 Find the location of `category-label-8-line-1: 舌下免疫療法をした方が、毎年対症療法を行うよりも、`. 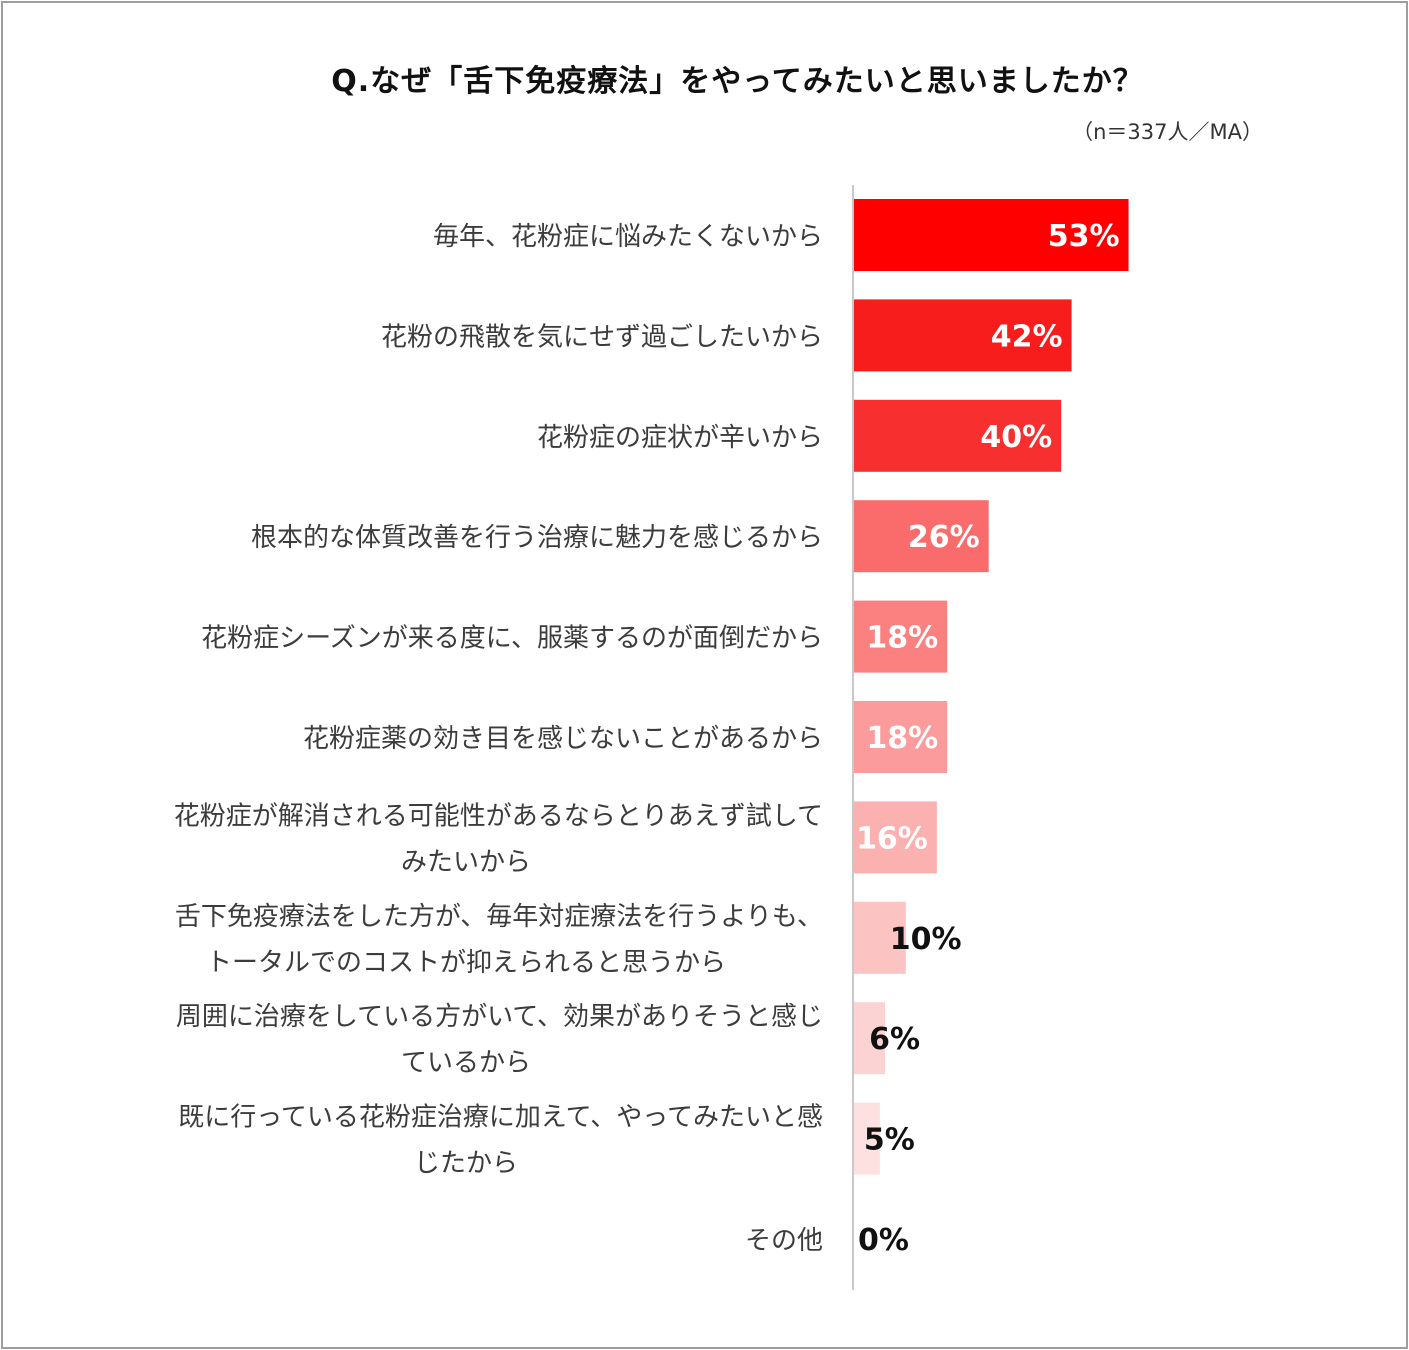

category-label-8-line-1: 舌下免疫療法をした方が、毎年対症療法を行うよりも、 is located at coordinates (499, 917).